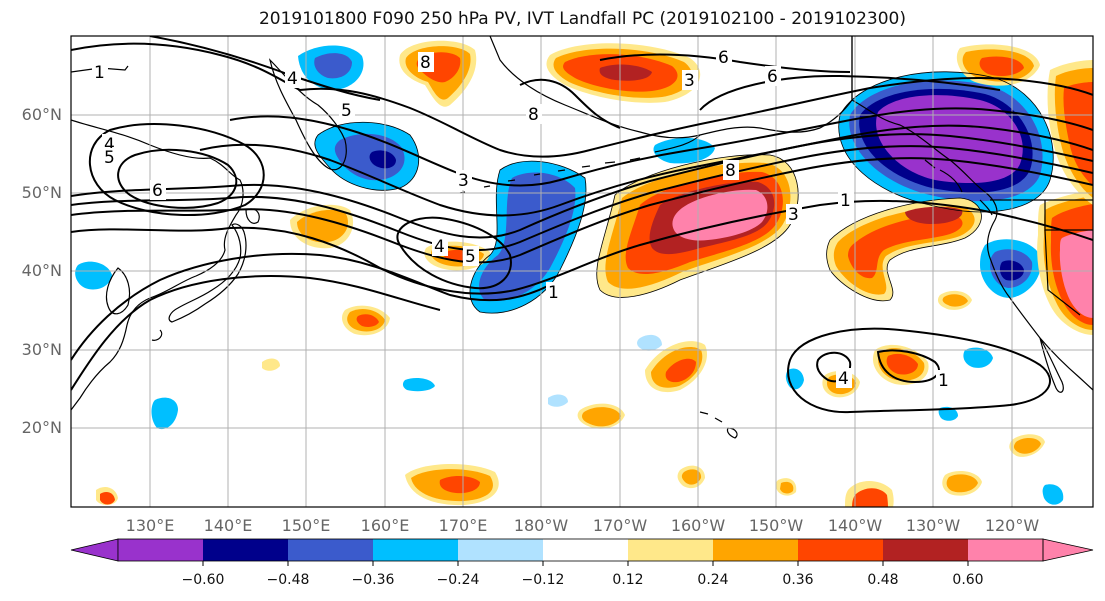 The width and height of the screenshot is (1105, 601). What do you see at coordinates (919, 370) in the screenshot?
I see `contour-east-ring` at bounding box center [919, 370].